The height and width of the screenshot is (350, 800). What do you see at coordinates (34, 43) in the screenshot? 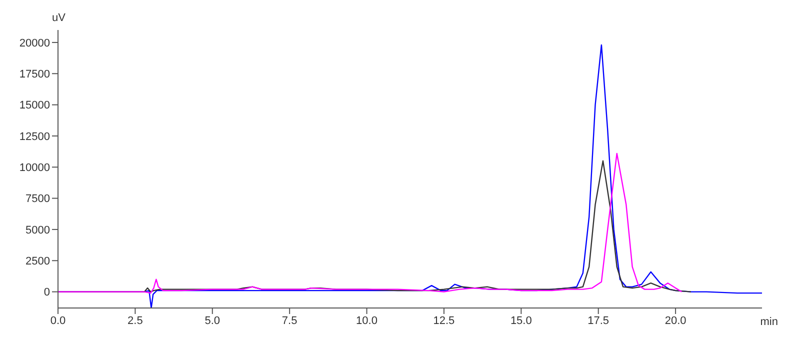
I see `y-tick-label: 20000` at bounding box center [34, 43].